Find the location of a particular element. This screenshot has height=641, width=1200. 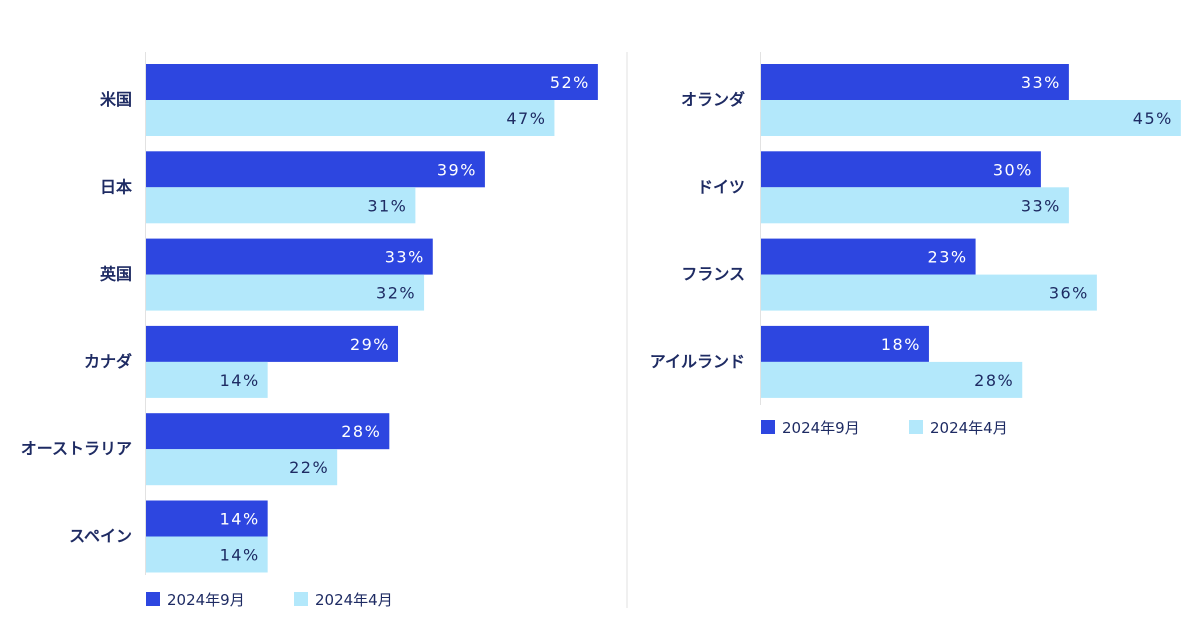

data-label: 31% is located at coordinates (387, 205).